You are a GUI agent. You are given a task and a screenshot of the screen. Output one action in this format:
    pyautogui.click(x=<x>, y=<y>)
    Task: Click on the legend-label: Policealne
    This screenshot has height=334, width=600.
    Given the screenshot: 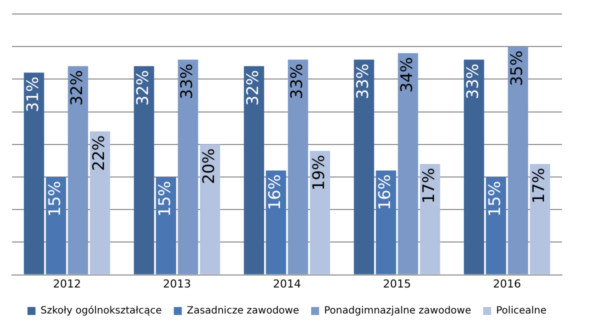 What is the action you would take?
    pyautogui.click(x=521, y=311)
    